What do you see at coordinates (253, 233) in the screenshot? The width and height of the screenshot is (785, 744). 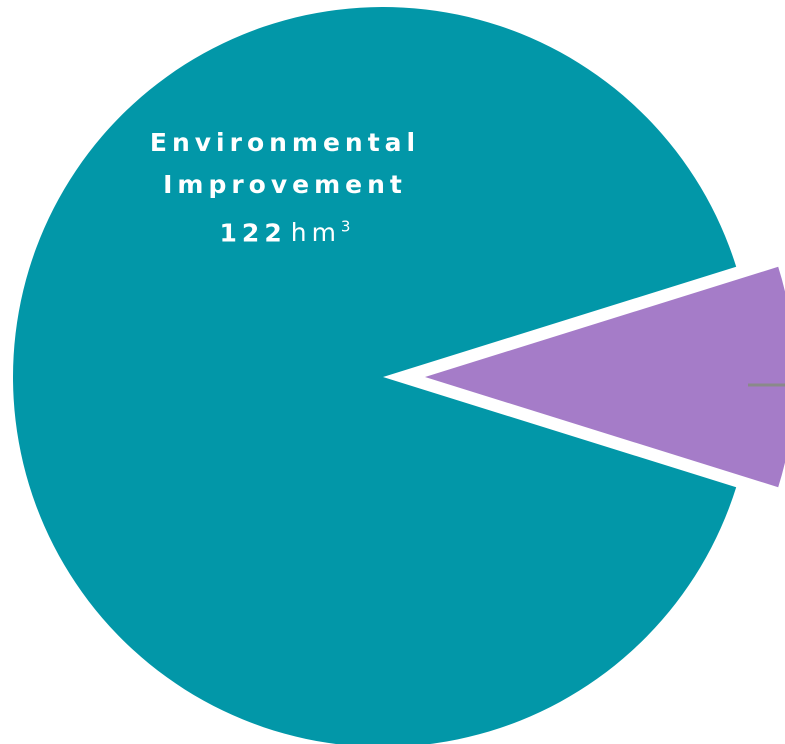 I see `slice-value: 122` at bounding box center [253, 233].